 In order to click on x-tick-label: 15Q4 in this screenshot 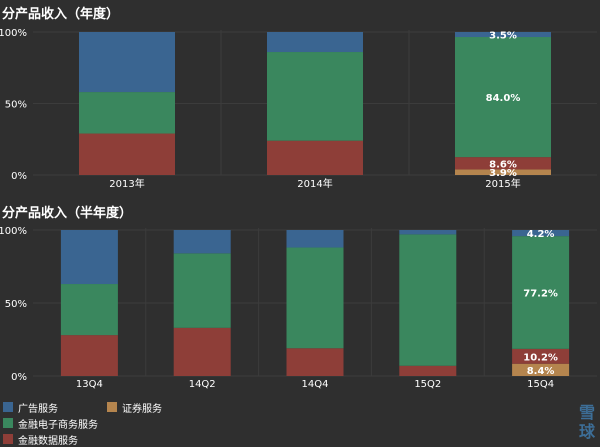, I will do `click(540, 384)`.